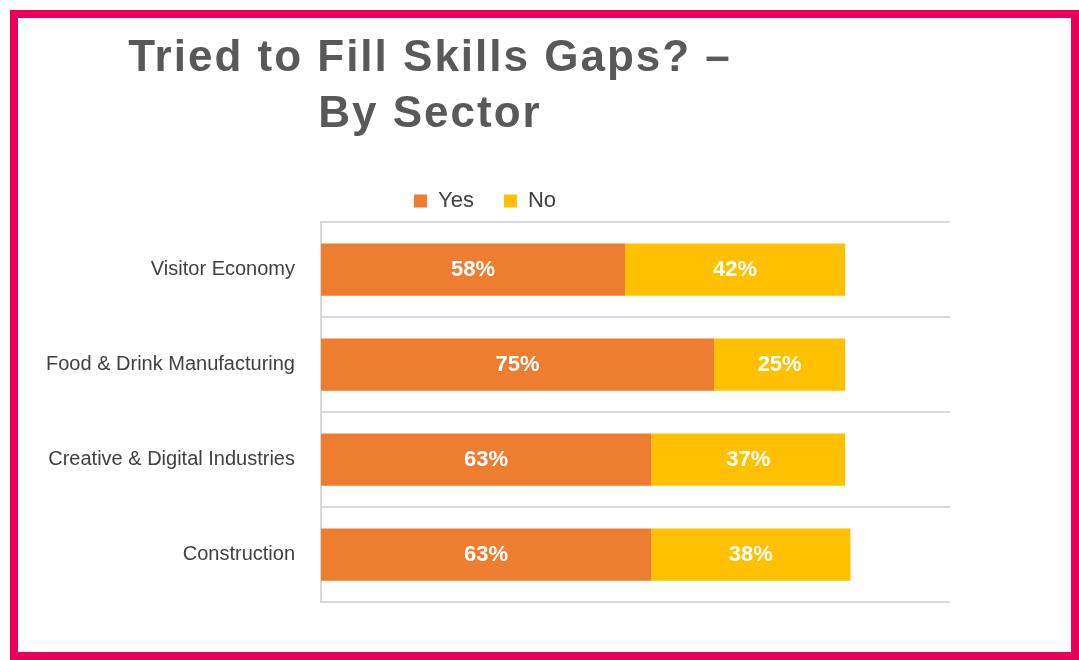 The image size is (1079, 660). I want to click on data-label: 58%, so click(473, 268).